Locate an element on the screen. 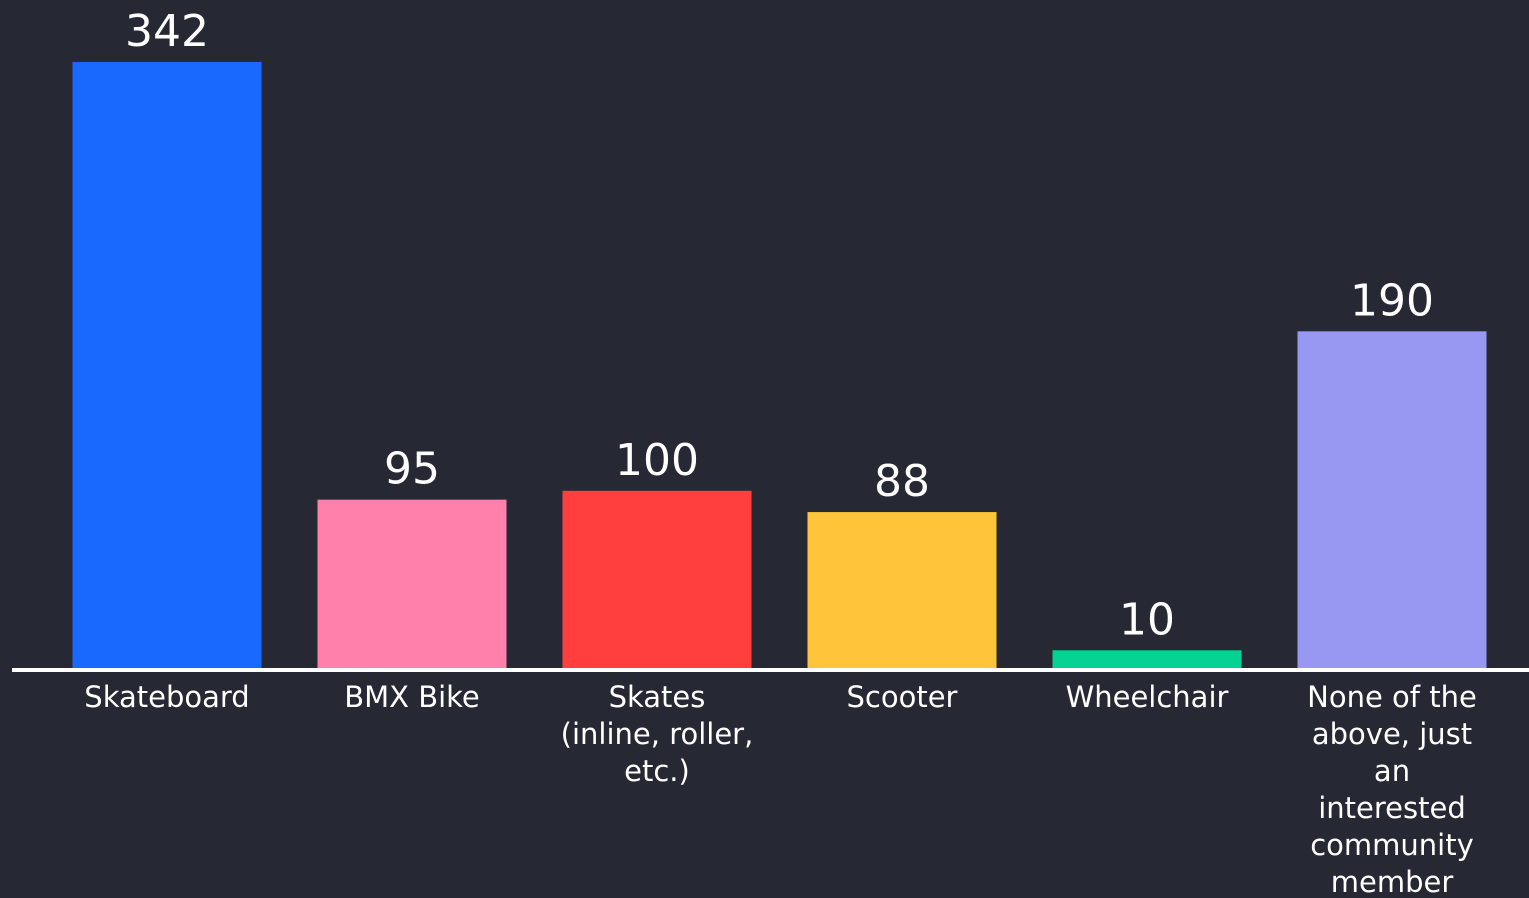 This screenshot has height=898, width=1529. value-label-0: 342 is located at coordinates (167, 31).